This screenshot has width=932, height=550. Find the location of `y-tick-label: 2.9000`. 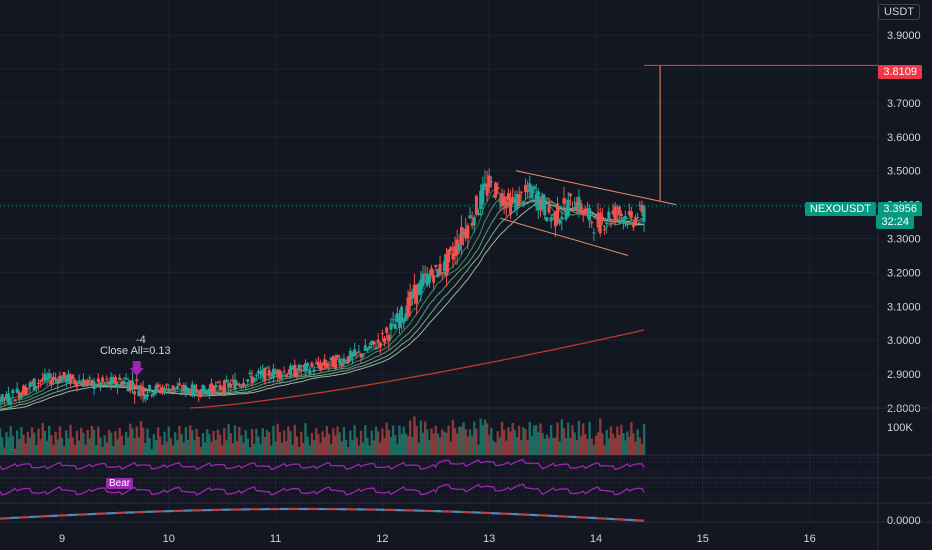

y-tick-label: 2.9000 is located at coordinates (904, 375).